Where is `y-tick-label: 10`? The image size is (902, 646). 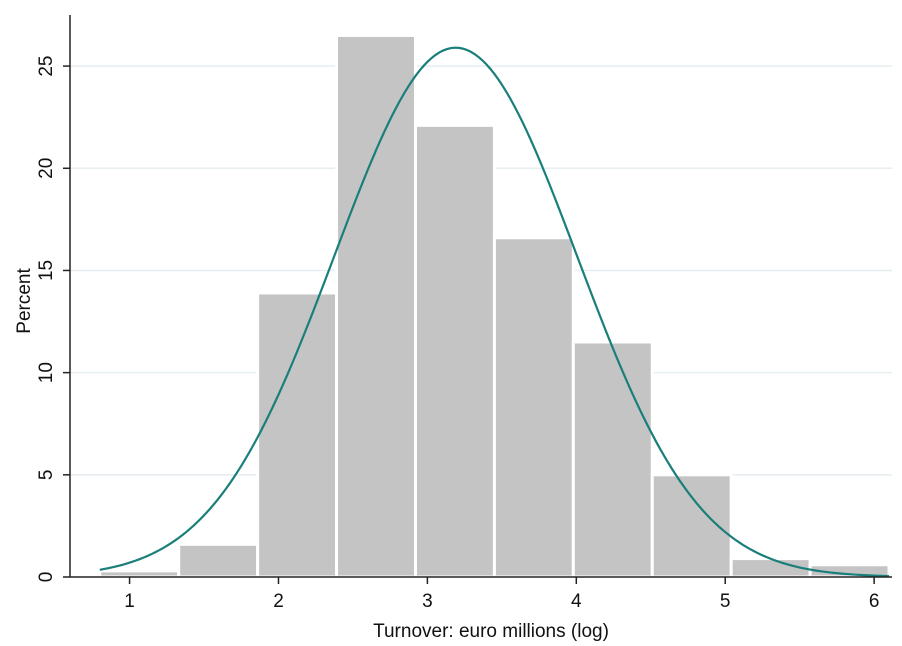
y-tick-label: 10 is located at coordinates (46, 372).